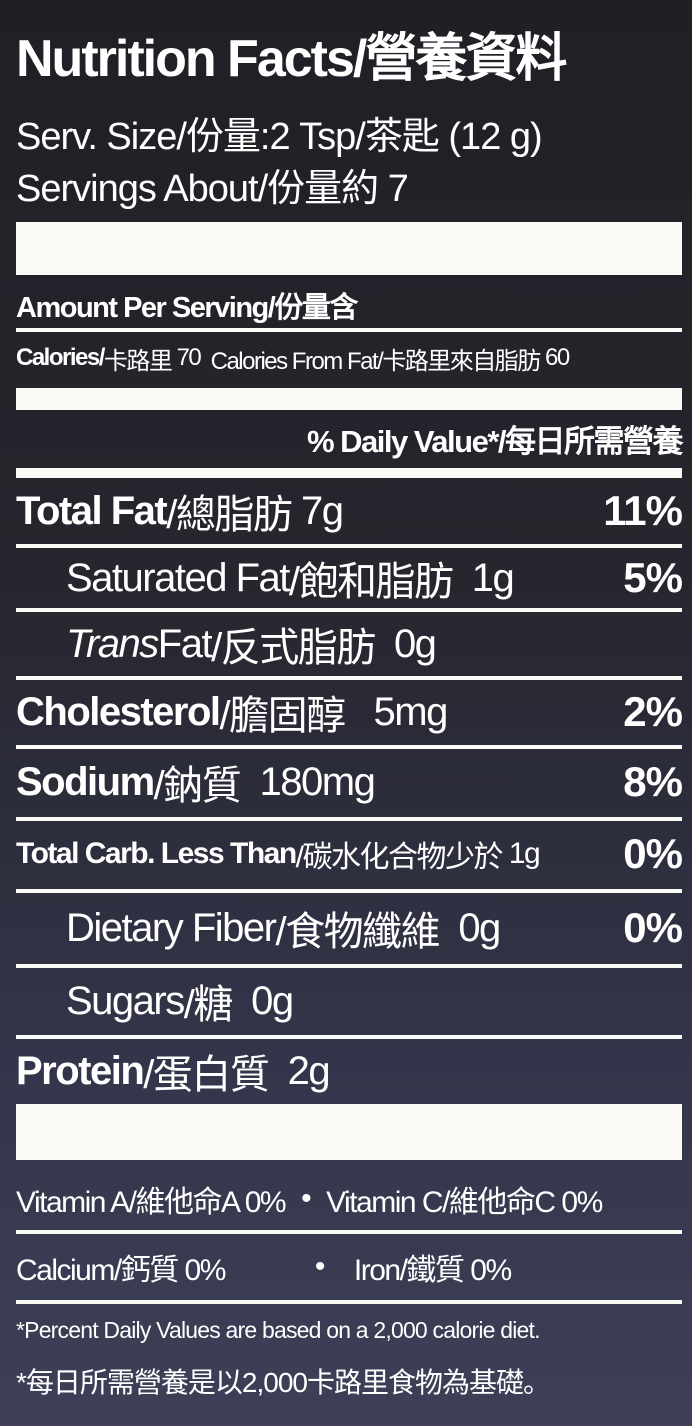 This screenshot has width=692, height=1426. I want to click on vitamins-row: Vitamin A/維他命A 0% • Vitamin C/維他命C 0%, so click(349, 1199).